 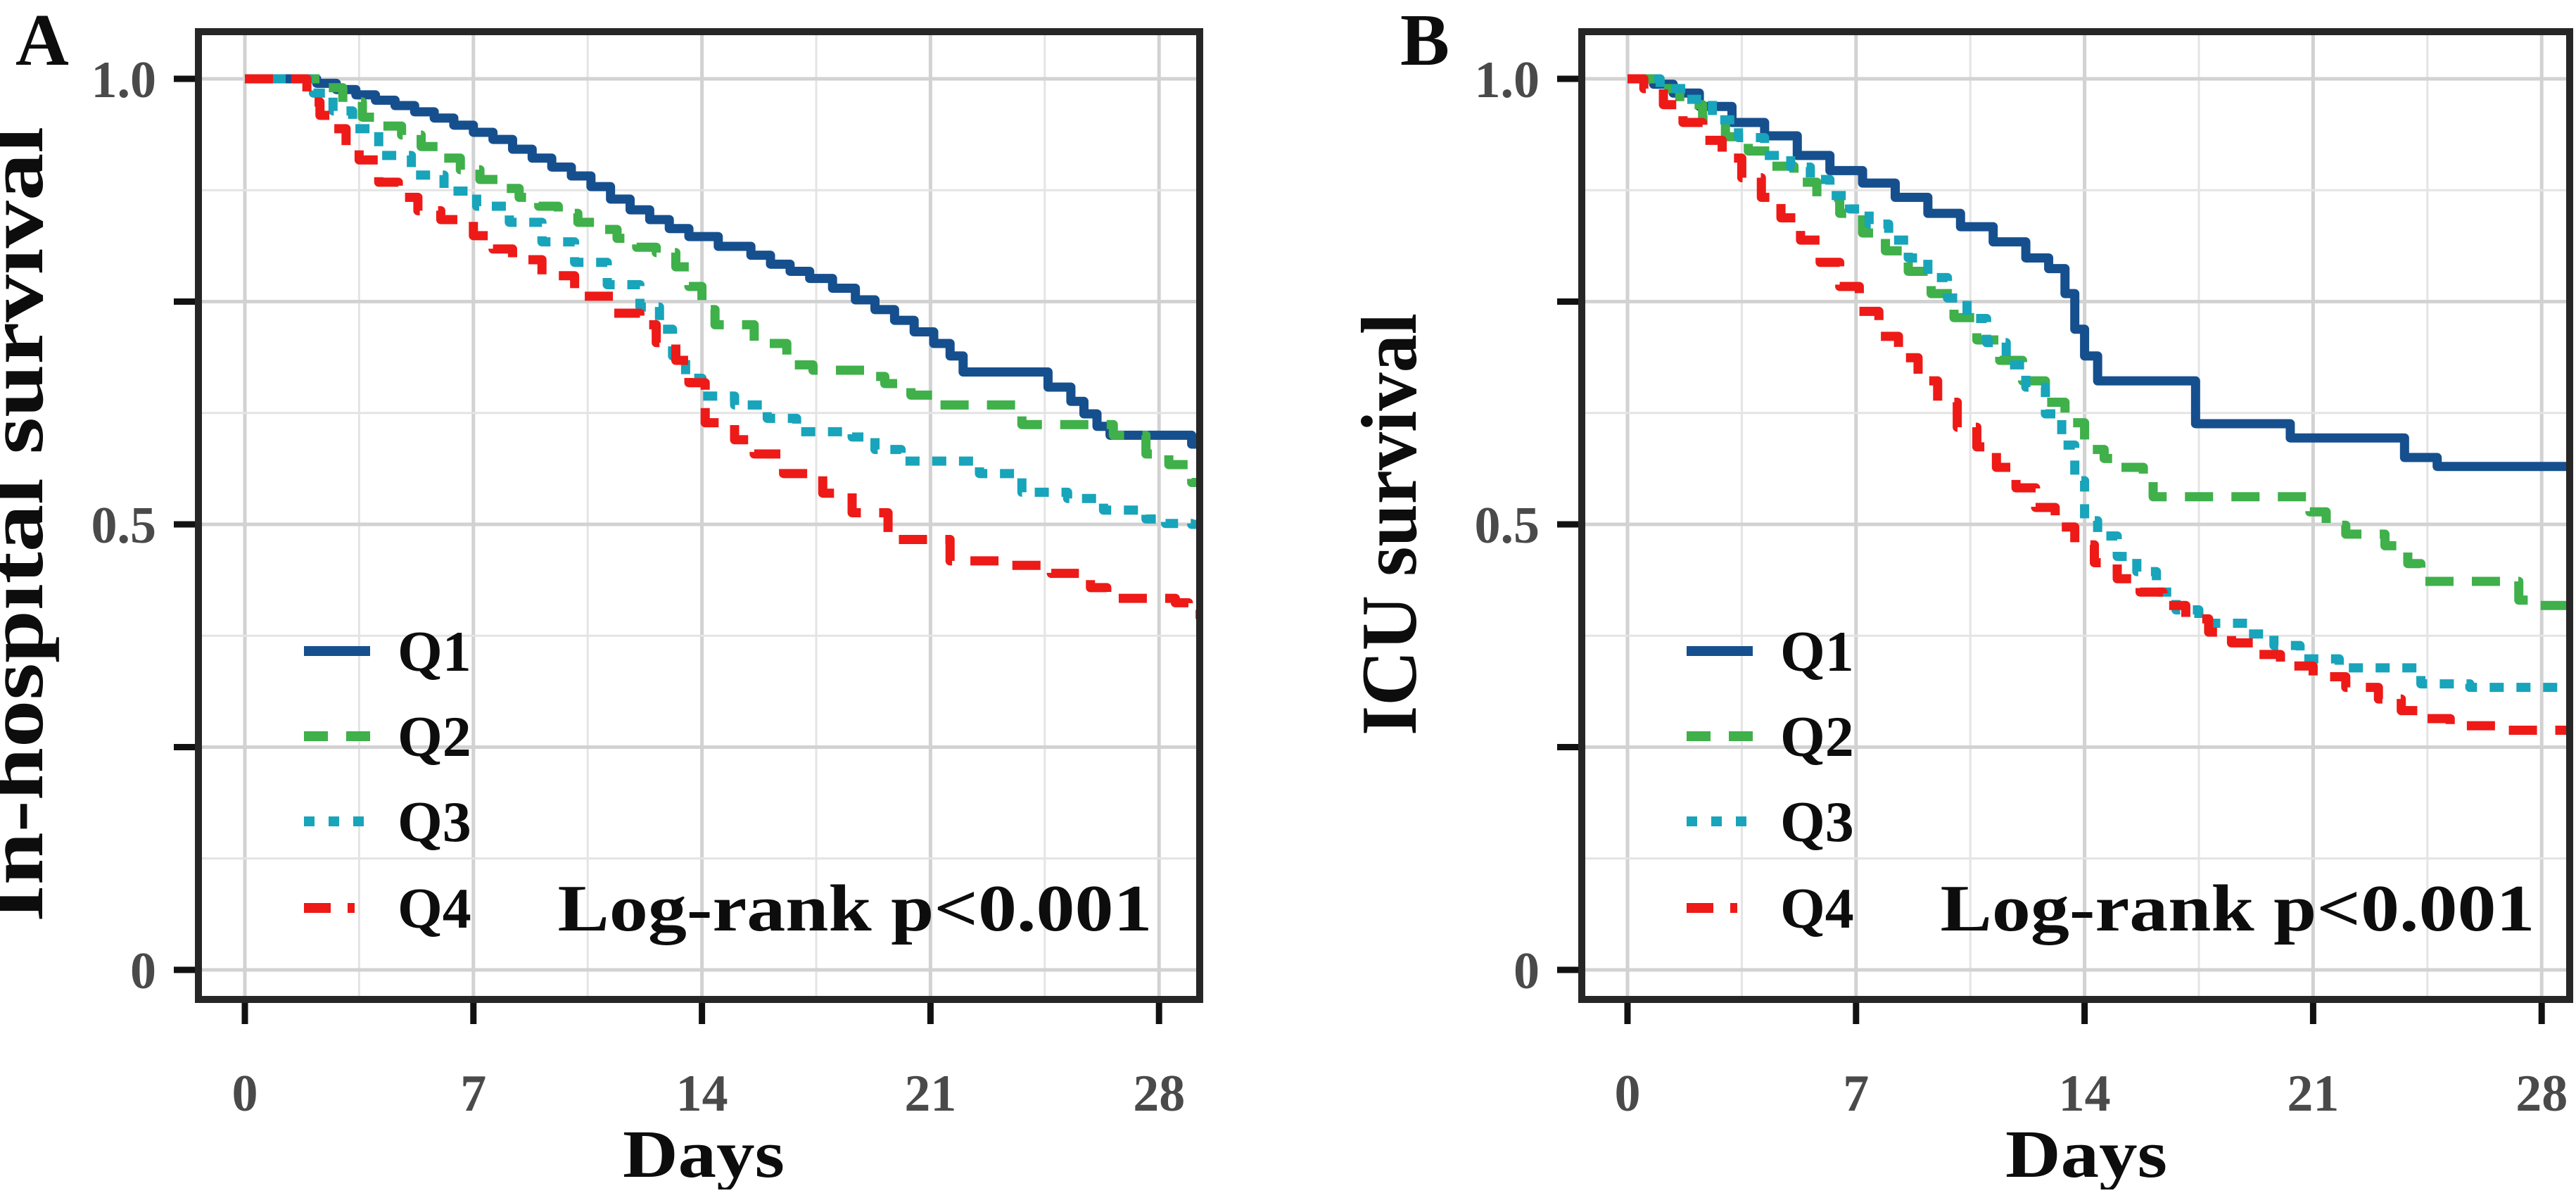 What do you see at coordinates (1856, 1094) in the screenshot?
I see `x-tick-label-B: 7` at bounding box center [1856, 1094].